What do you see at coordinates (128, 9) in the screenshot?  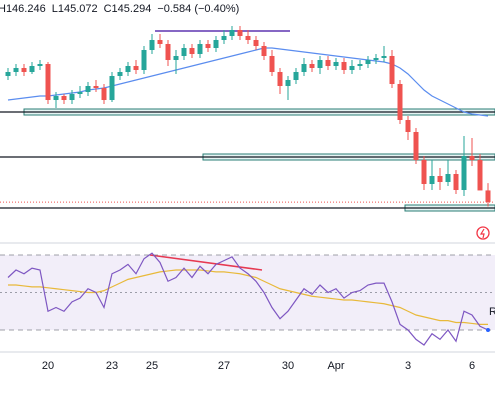 I see `ohlc-header: C145.294` at bounding box center [128, 9].